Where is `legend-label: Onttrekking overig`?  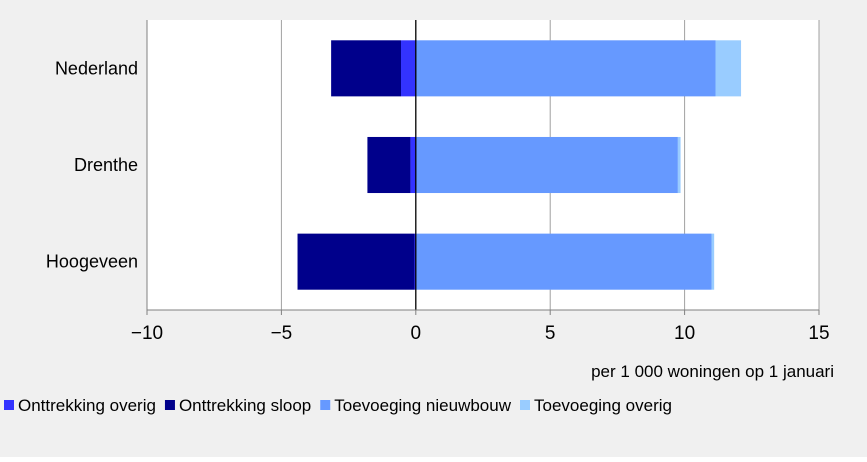 legend-label: Onttrekking overig is located at coordinates (87, 405).